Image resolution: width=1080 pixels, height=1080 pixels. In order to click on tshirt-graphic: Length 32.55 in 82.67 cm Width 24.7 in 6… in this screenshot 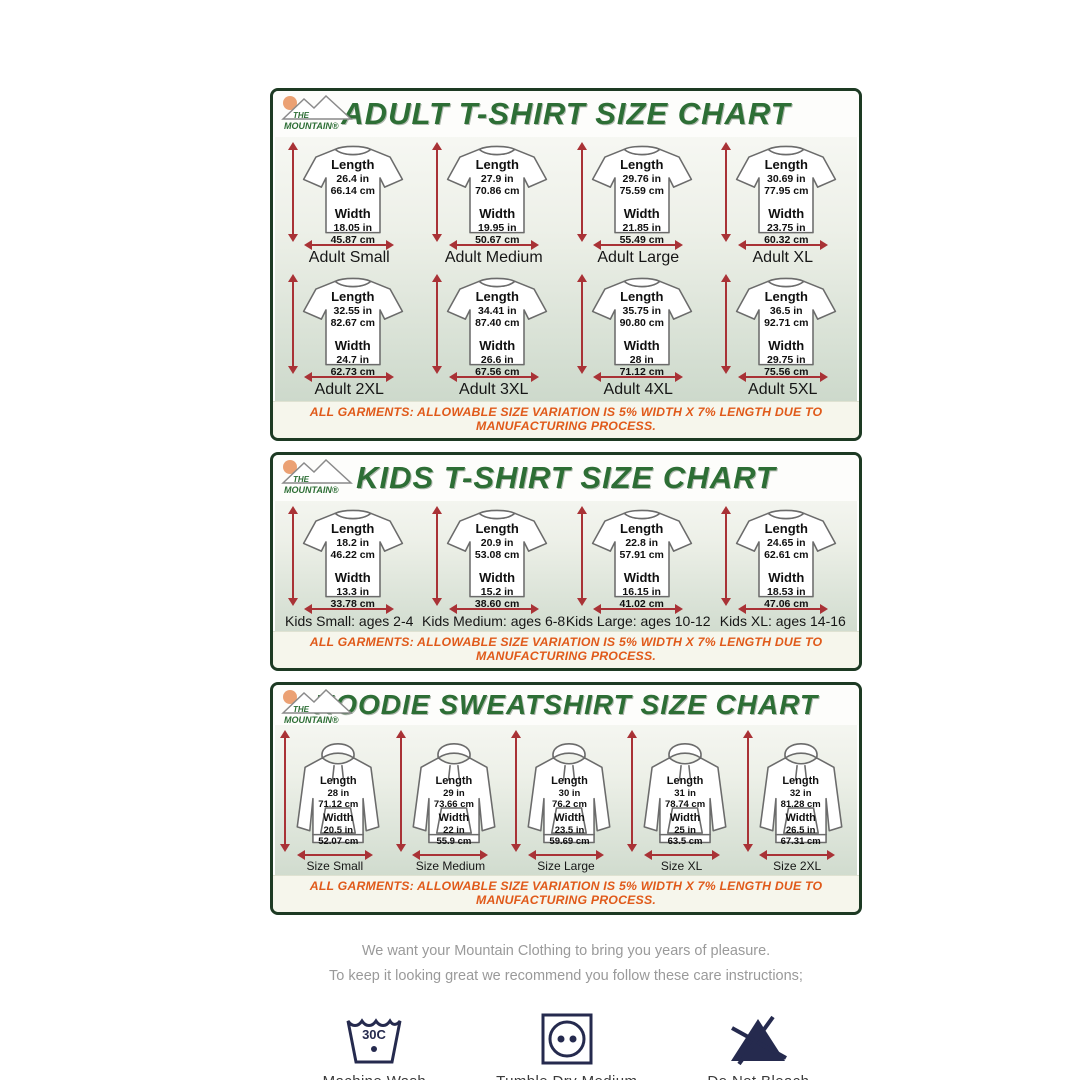, I will do `click(353, 326)`.